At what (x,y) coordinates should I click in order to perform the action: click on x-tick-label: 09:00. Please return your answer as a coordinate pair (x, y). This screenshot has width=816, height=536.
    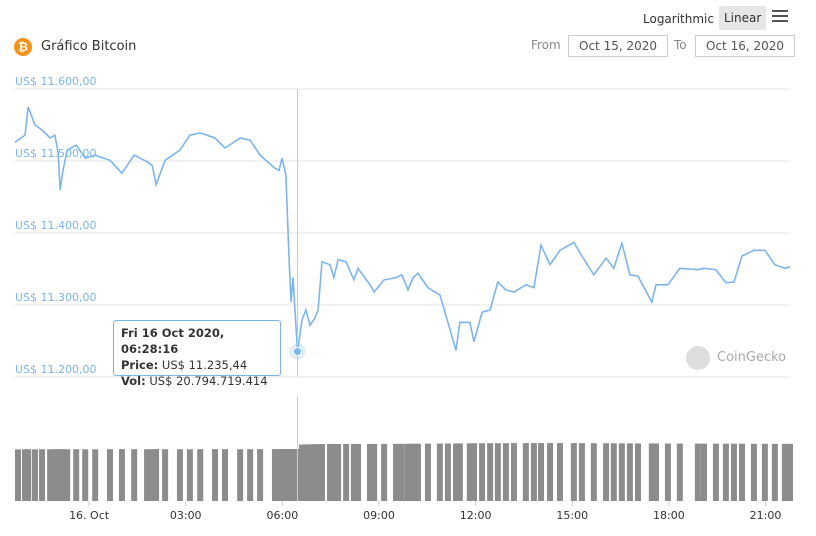
    Looking at the image, I should click on (379, 515).